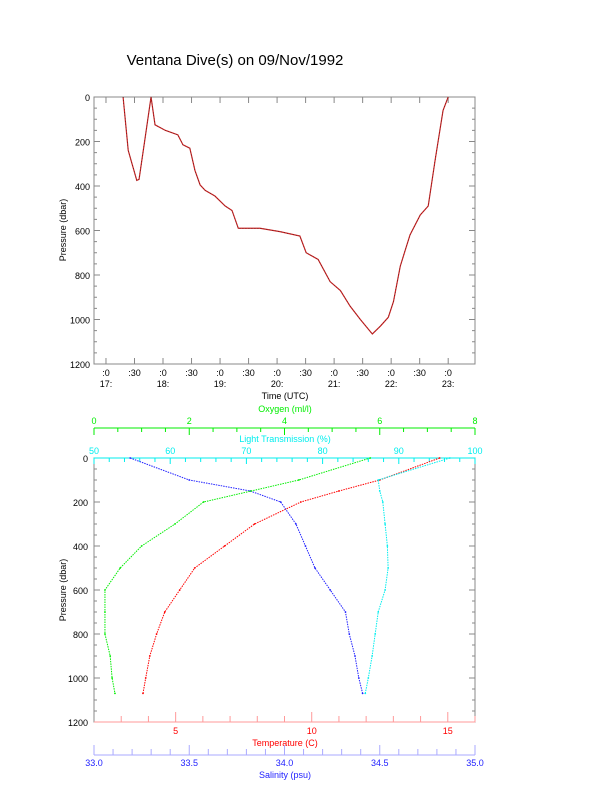 The height and width of the screenshot is (785, 612). Describe the element at coordinates (220, 384) in the screenshot. I see `x-tick-hour-label: 19:` at that location.